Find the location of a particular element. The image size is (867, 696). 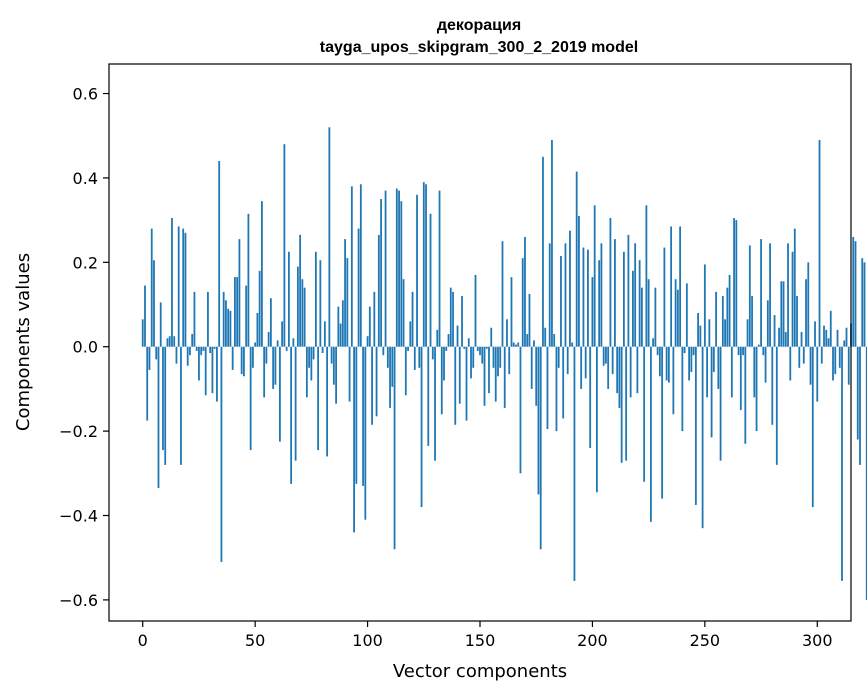

y-tick-label: 0.6 is located at coordinates (85, 94).